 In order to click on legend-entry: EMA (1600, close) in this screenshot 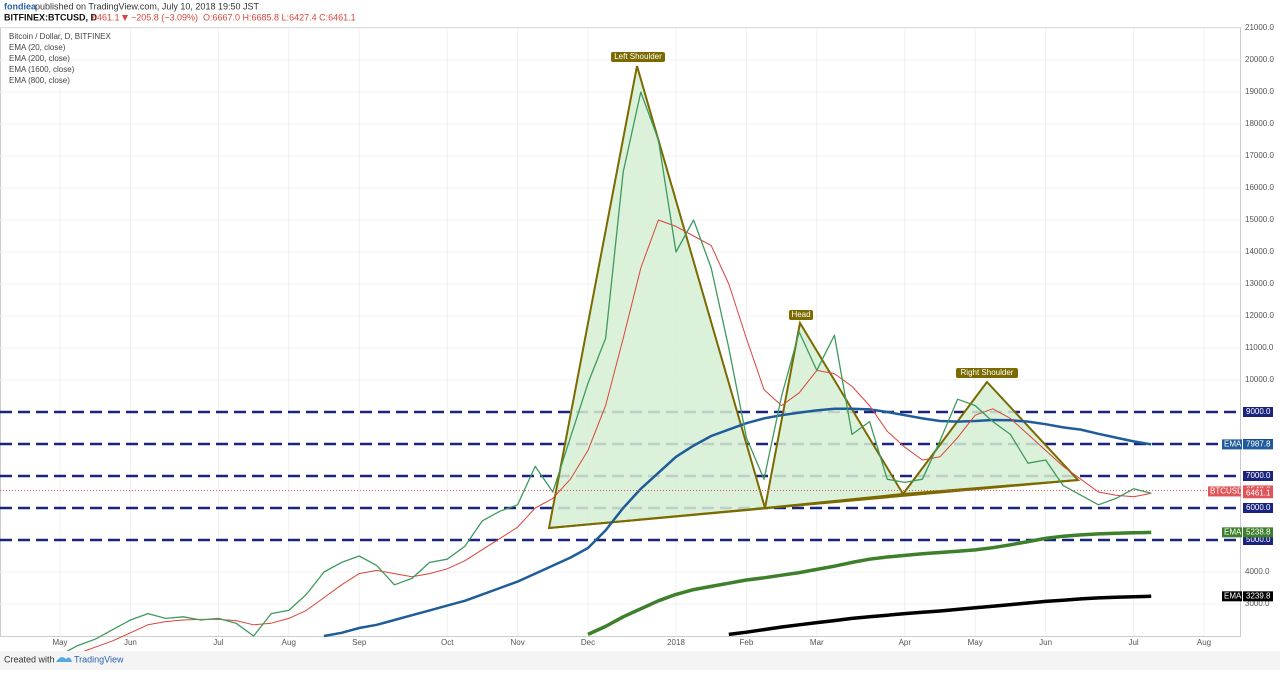, I will do `click(42, 69)`.